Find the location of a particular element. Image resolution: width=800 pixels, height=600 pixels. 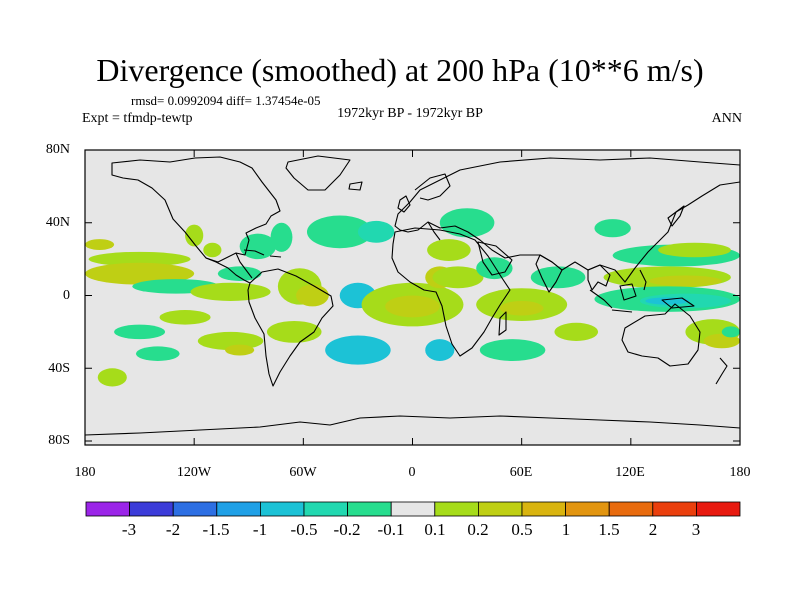

coast-central-america is located at coordinates (228, 270).